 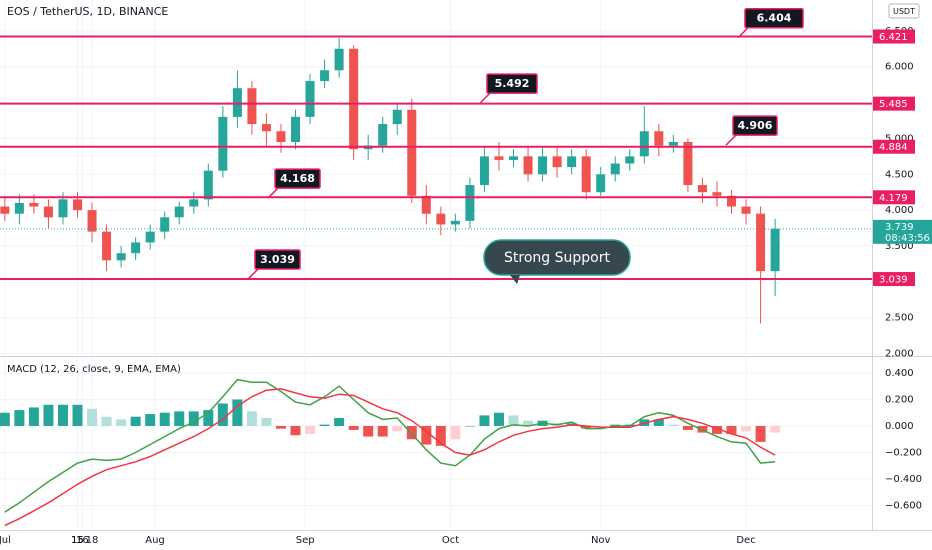 What do you see at coordinates (899, 210) in the screenshot?
I see `y-tick-label: 4.000` at bounding box center [899, 210].